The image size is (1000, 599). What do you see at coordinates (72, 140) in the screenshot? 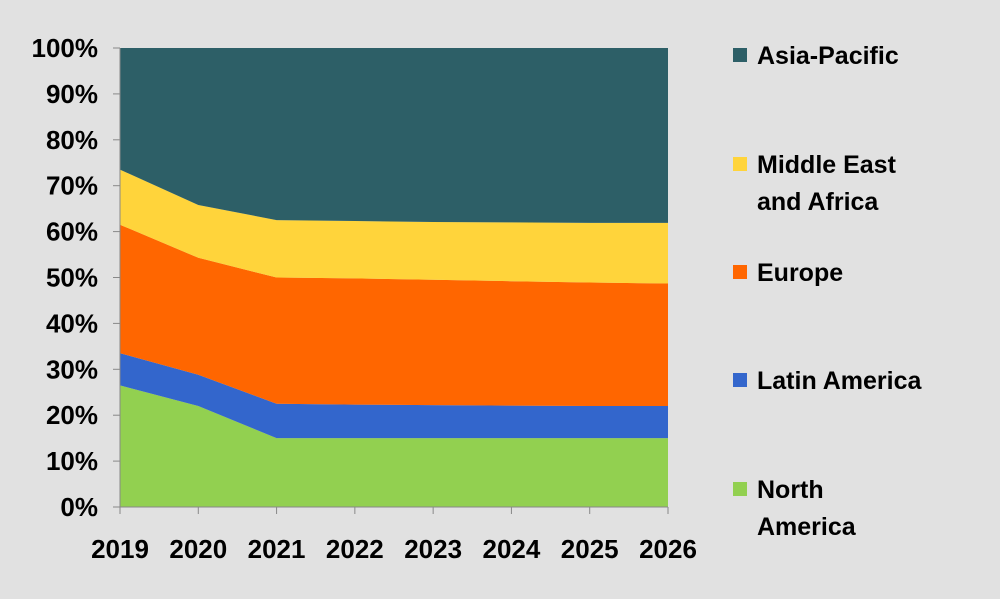
I see `y-tick-label: 80%` at bounding box center [72, 140].